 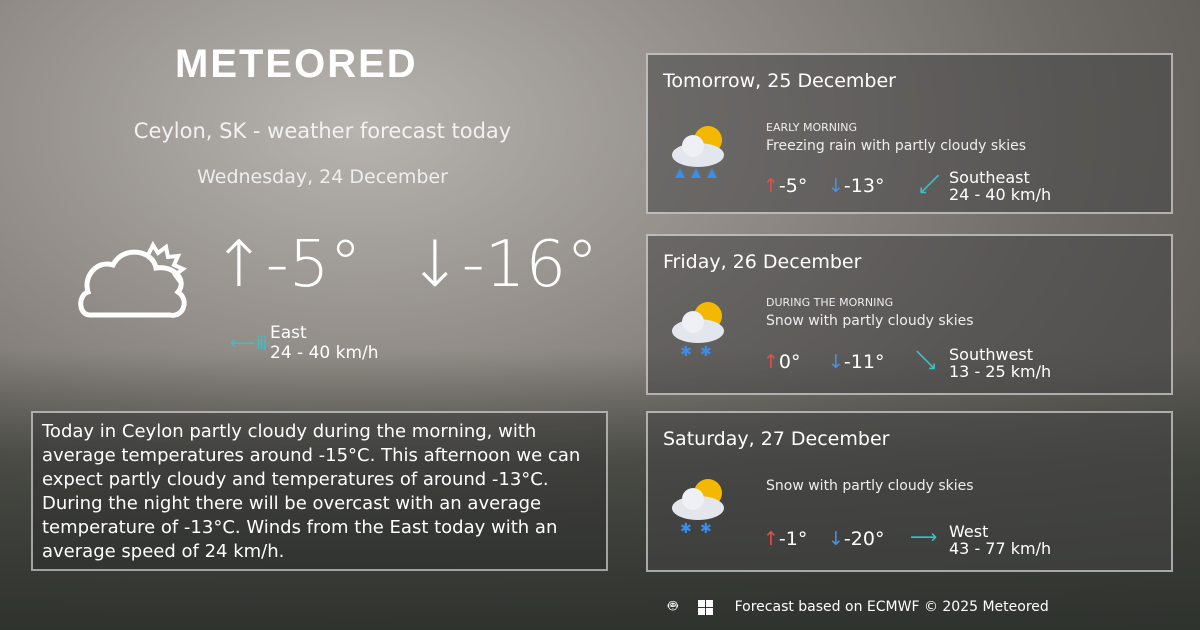 I want to click on card-max: ↑0°, so click(x=782, y=362).